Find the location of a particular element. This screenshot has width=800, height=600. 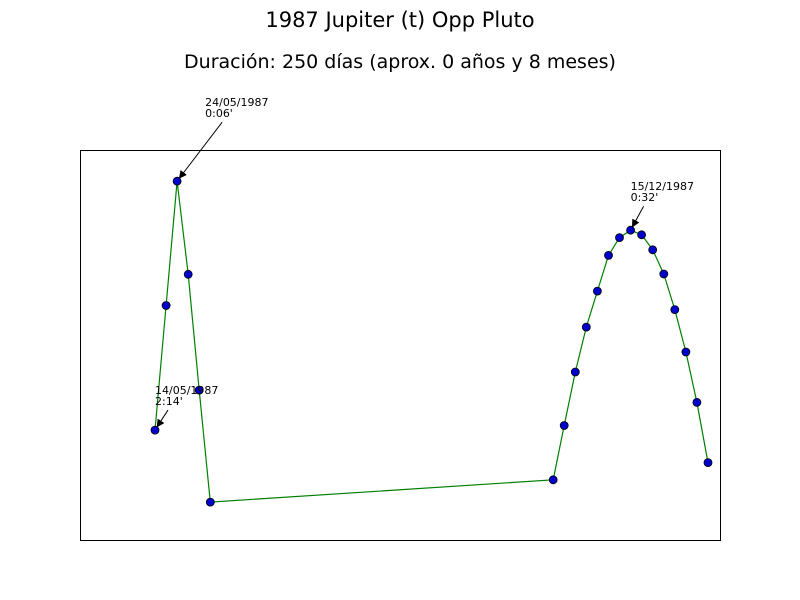

chart-title: 1987 Jupiter (t) Opp Pluto is located at coordinates (400, 20).